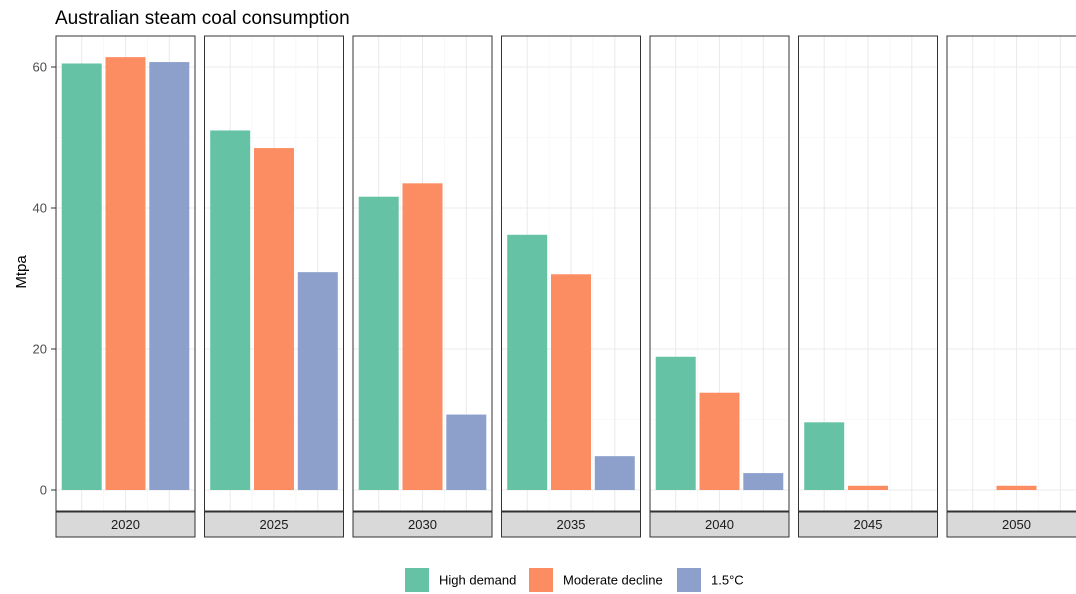  What do you see at coordinates (230, 310) in the screenshot?
I see `bar-2025-high-demand` at bounding box center [230, 310].